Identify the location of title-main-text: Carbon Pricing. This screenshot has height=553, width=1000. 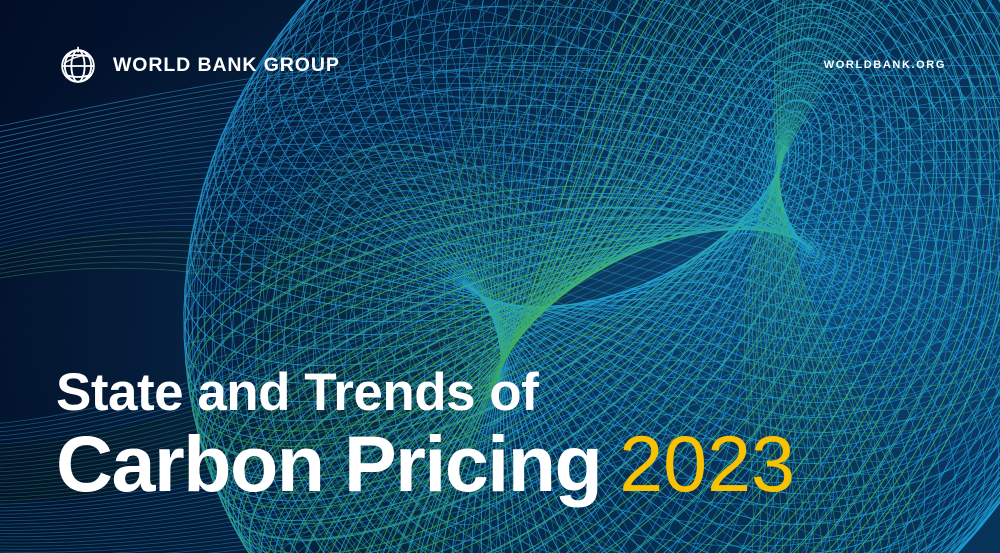
(329, 463).